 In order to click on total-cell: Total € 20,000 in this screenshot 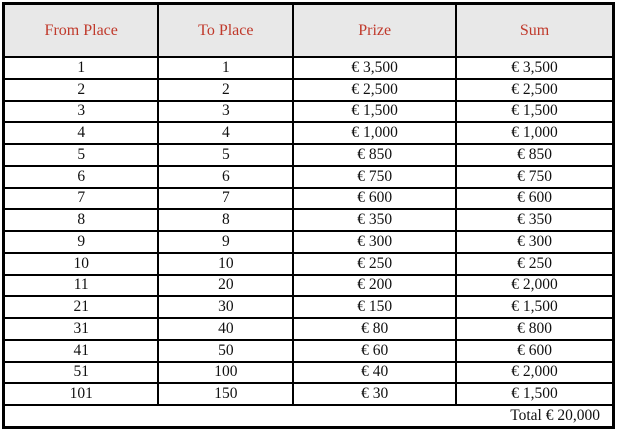, I will do `click(308, 416)`.